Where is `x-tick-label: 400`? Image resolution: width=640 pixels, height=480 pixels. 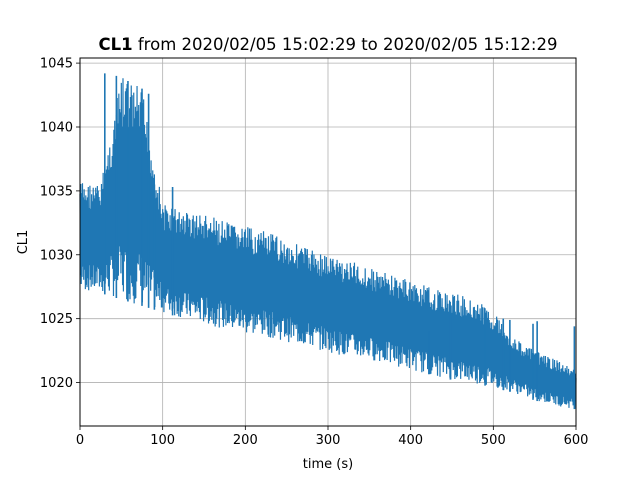 x-tick-label: 400 is located at coordinates (410, 440).